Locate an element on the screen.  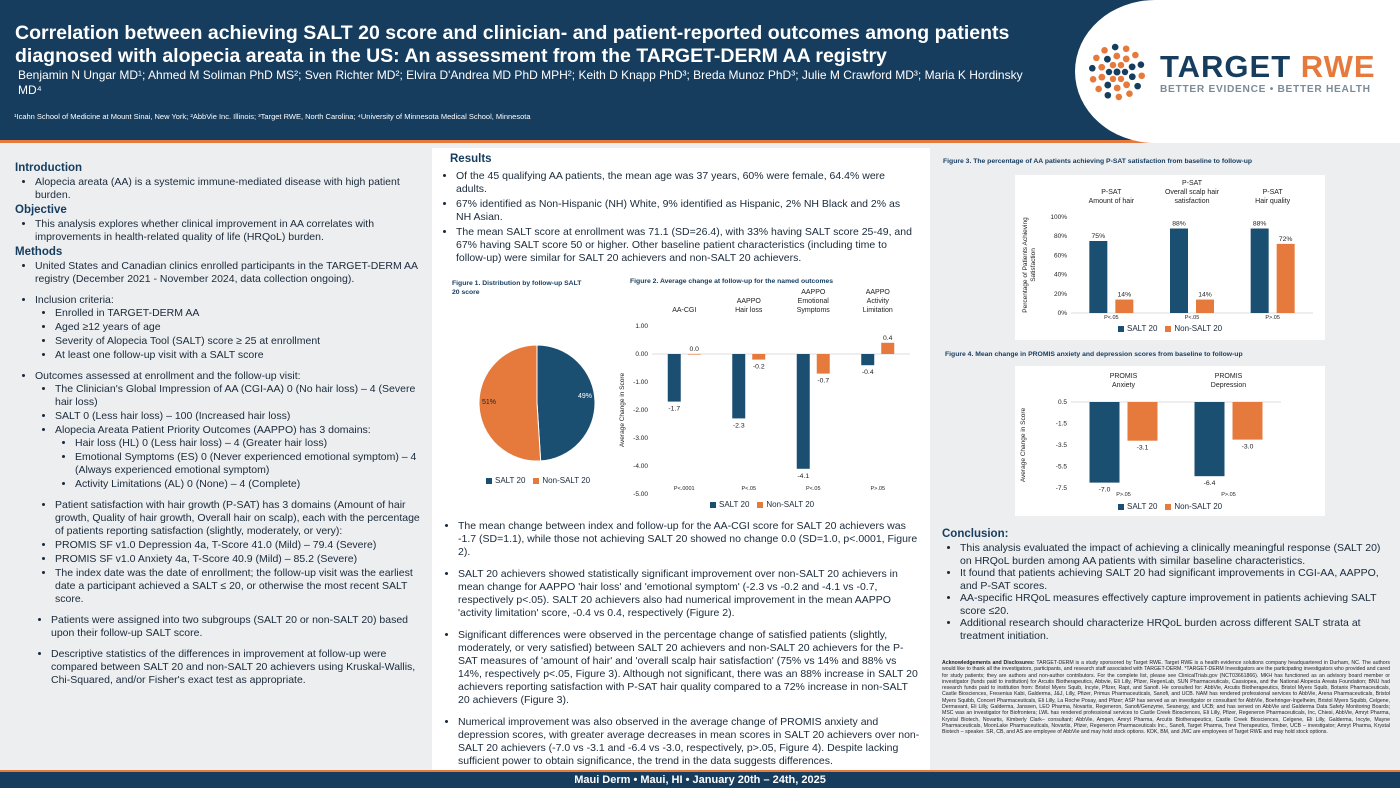
data-label: 72% is located at coordinates (1286, 239).